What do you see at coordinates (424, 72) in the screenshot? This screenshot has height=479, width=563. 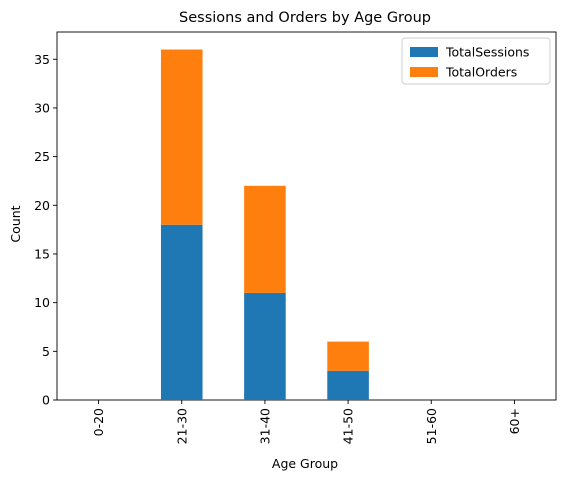 I see `legend-swatch-totalorders` at bounding box center [424, 72].